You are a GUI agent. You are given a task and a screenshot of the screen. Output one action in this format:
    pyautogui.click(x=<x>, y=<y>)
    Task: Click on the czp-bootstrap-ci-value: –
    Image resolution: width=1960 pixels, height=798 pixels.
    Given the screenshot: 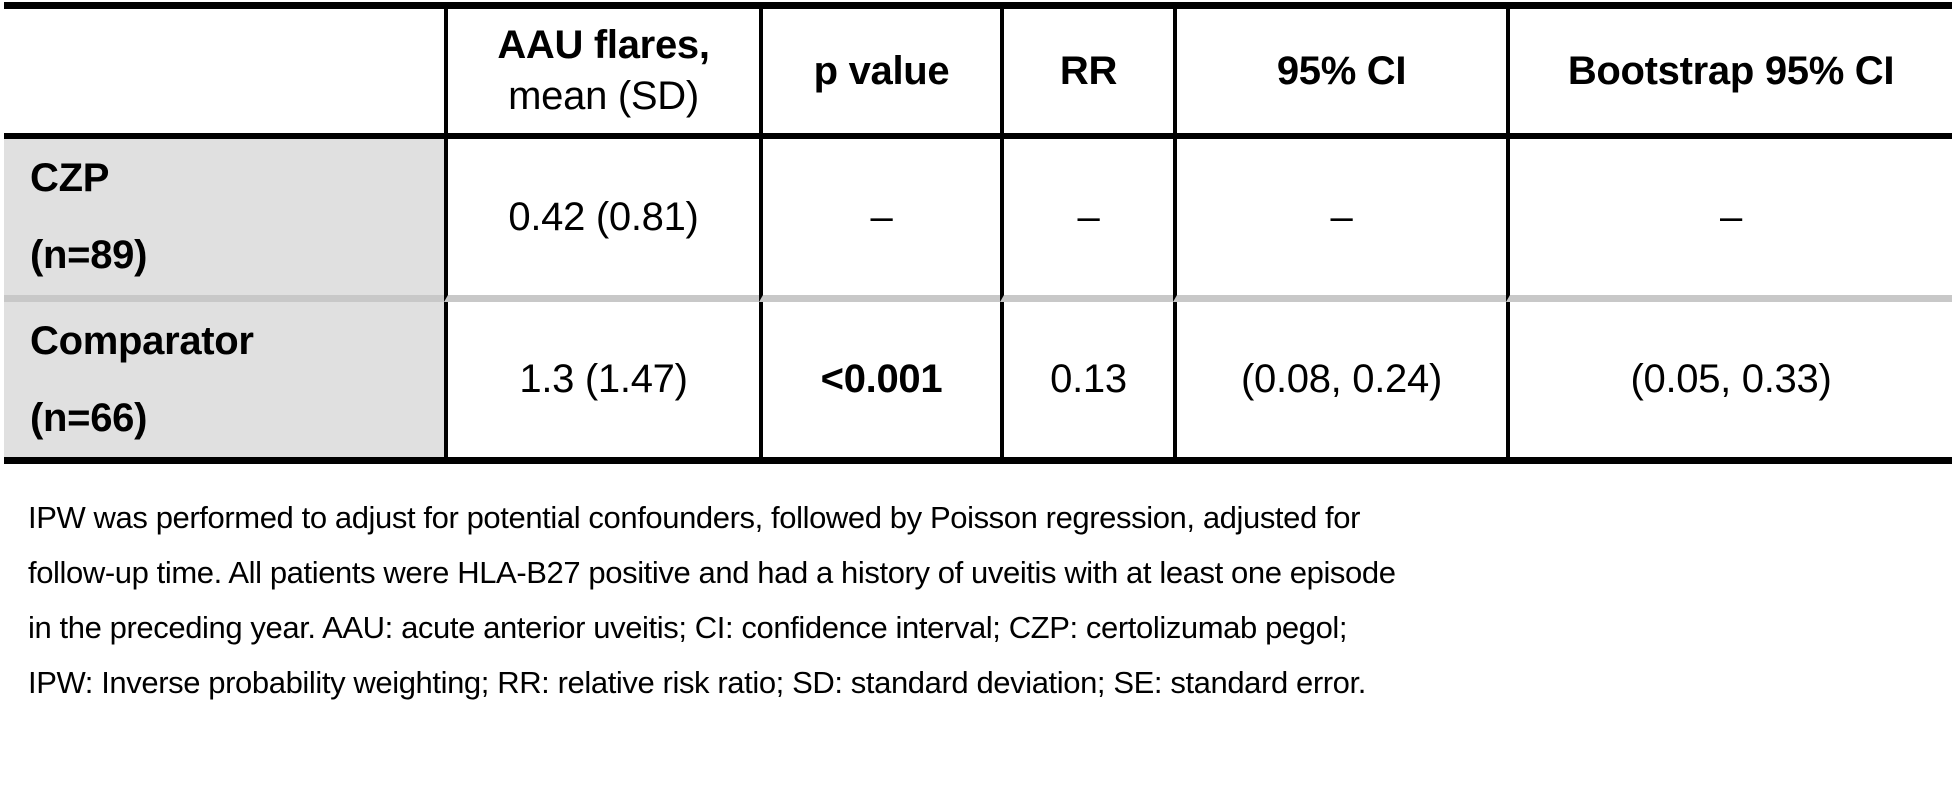 What is the action you would take?
    pyautogui.click(x=1729, y=220)
    